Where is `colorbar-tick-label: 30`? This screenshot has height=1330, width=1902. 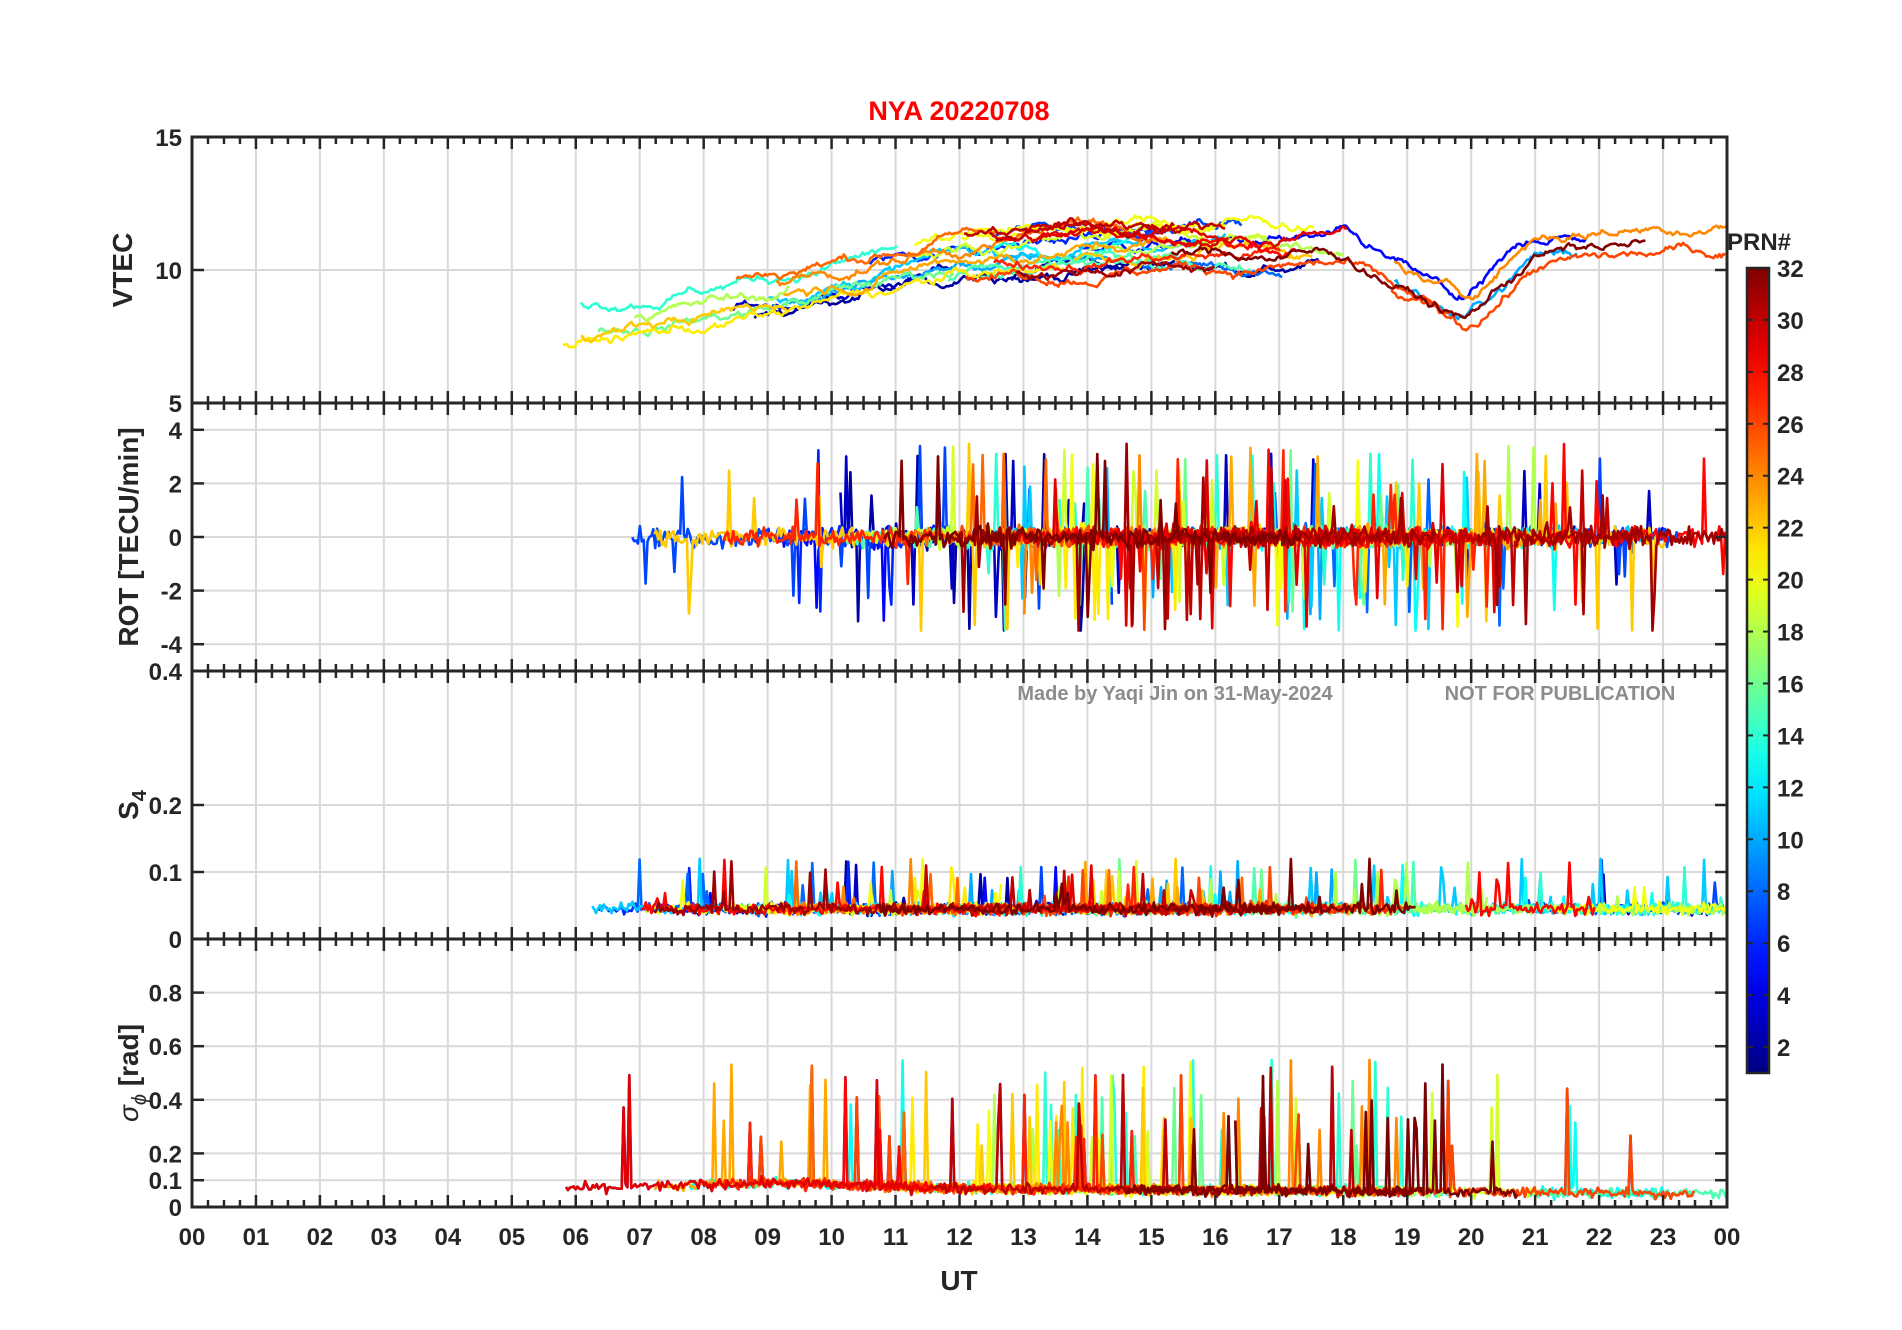 colorbar-tick-label: 30 is located at coordinates (1790, 321).